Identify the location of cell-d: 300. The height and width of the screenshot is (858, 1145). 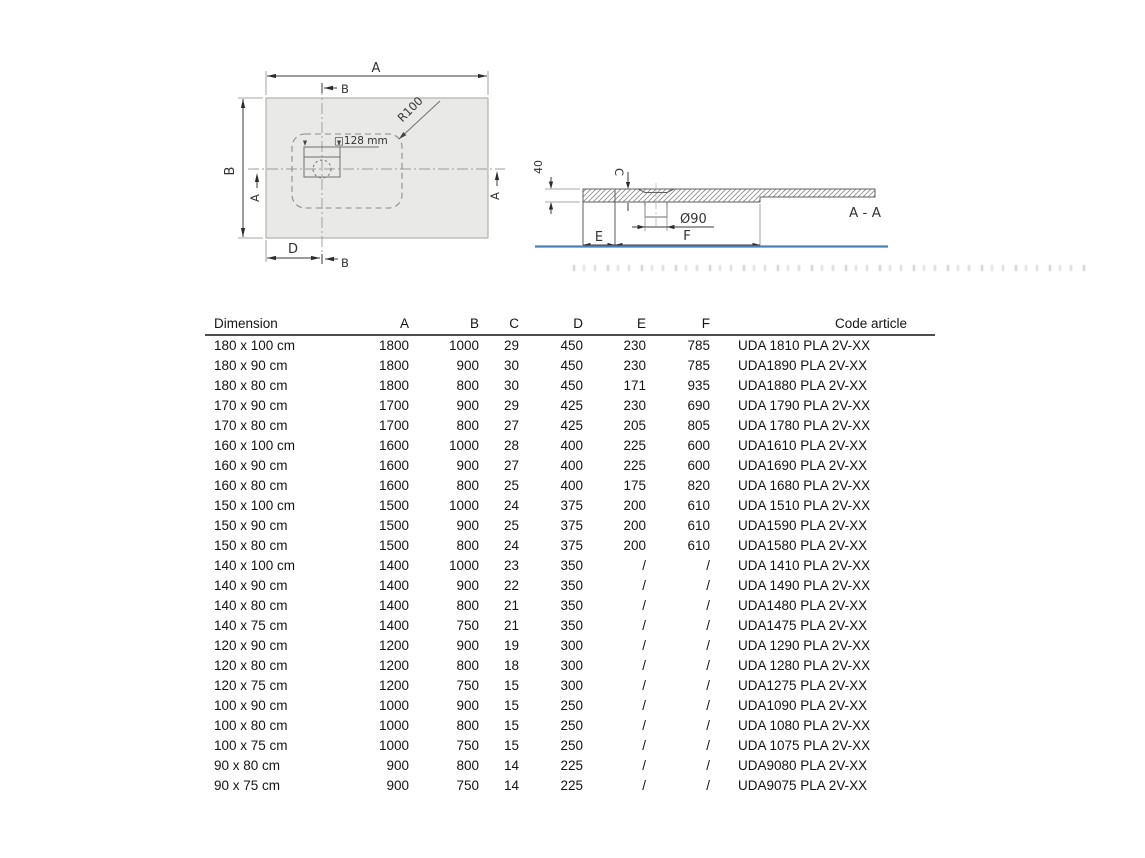
(571, 645).